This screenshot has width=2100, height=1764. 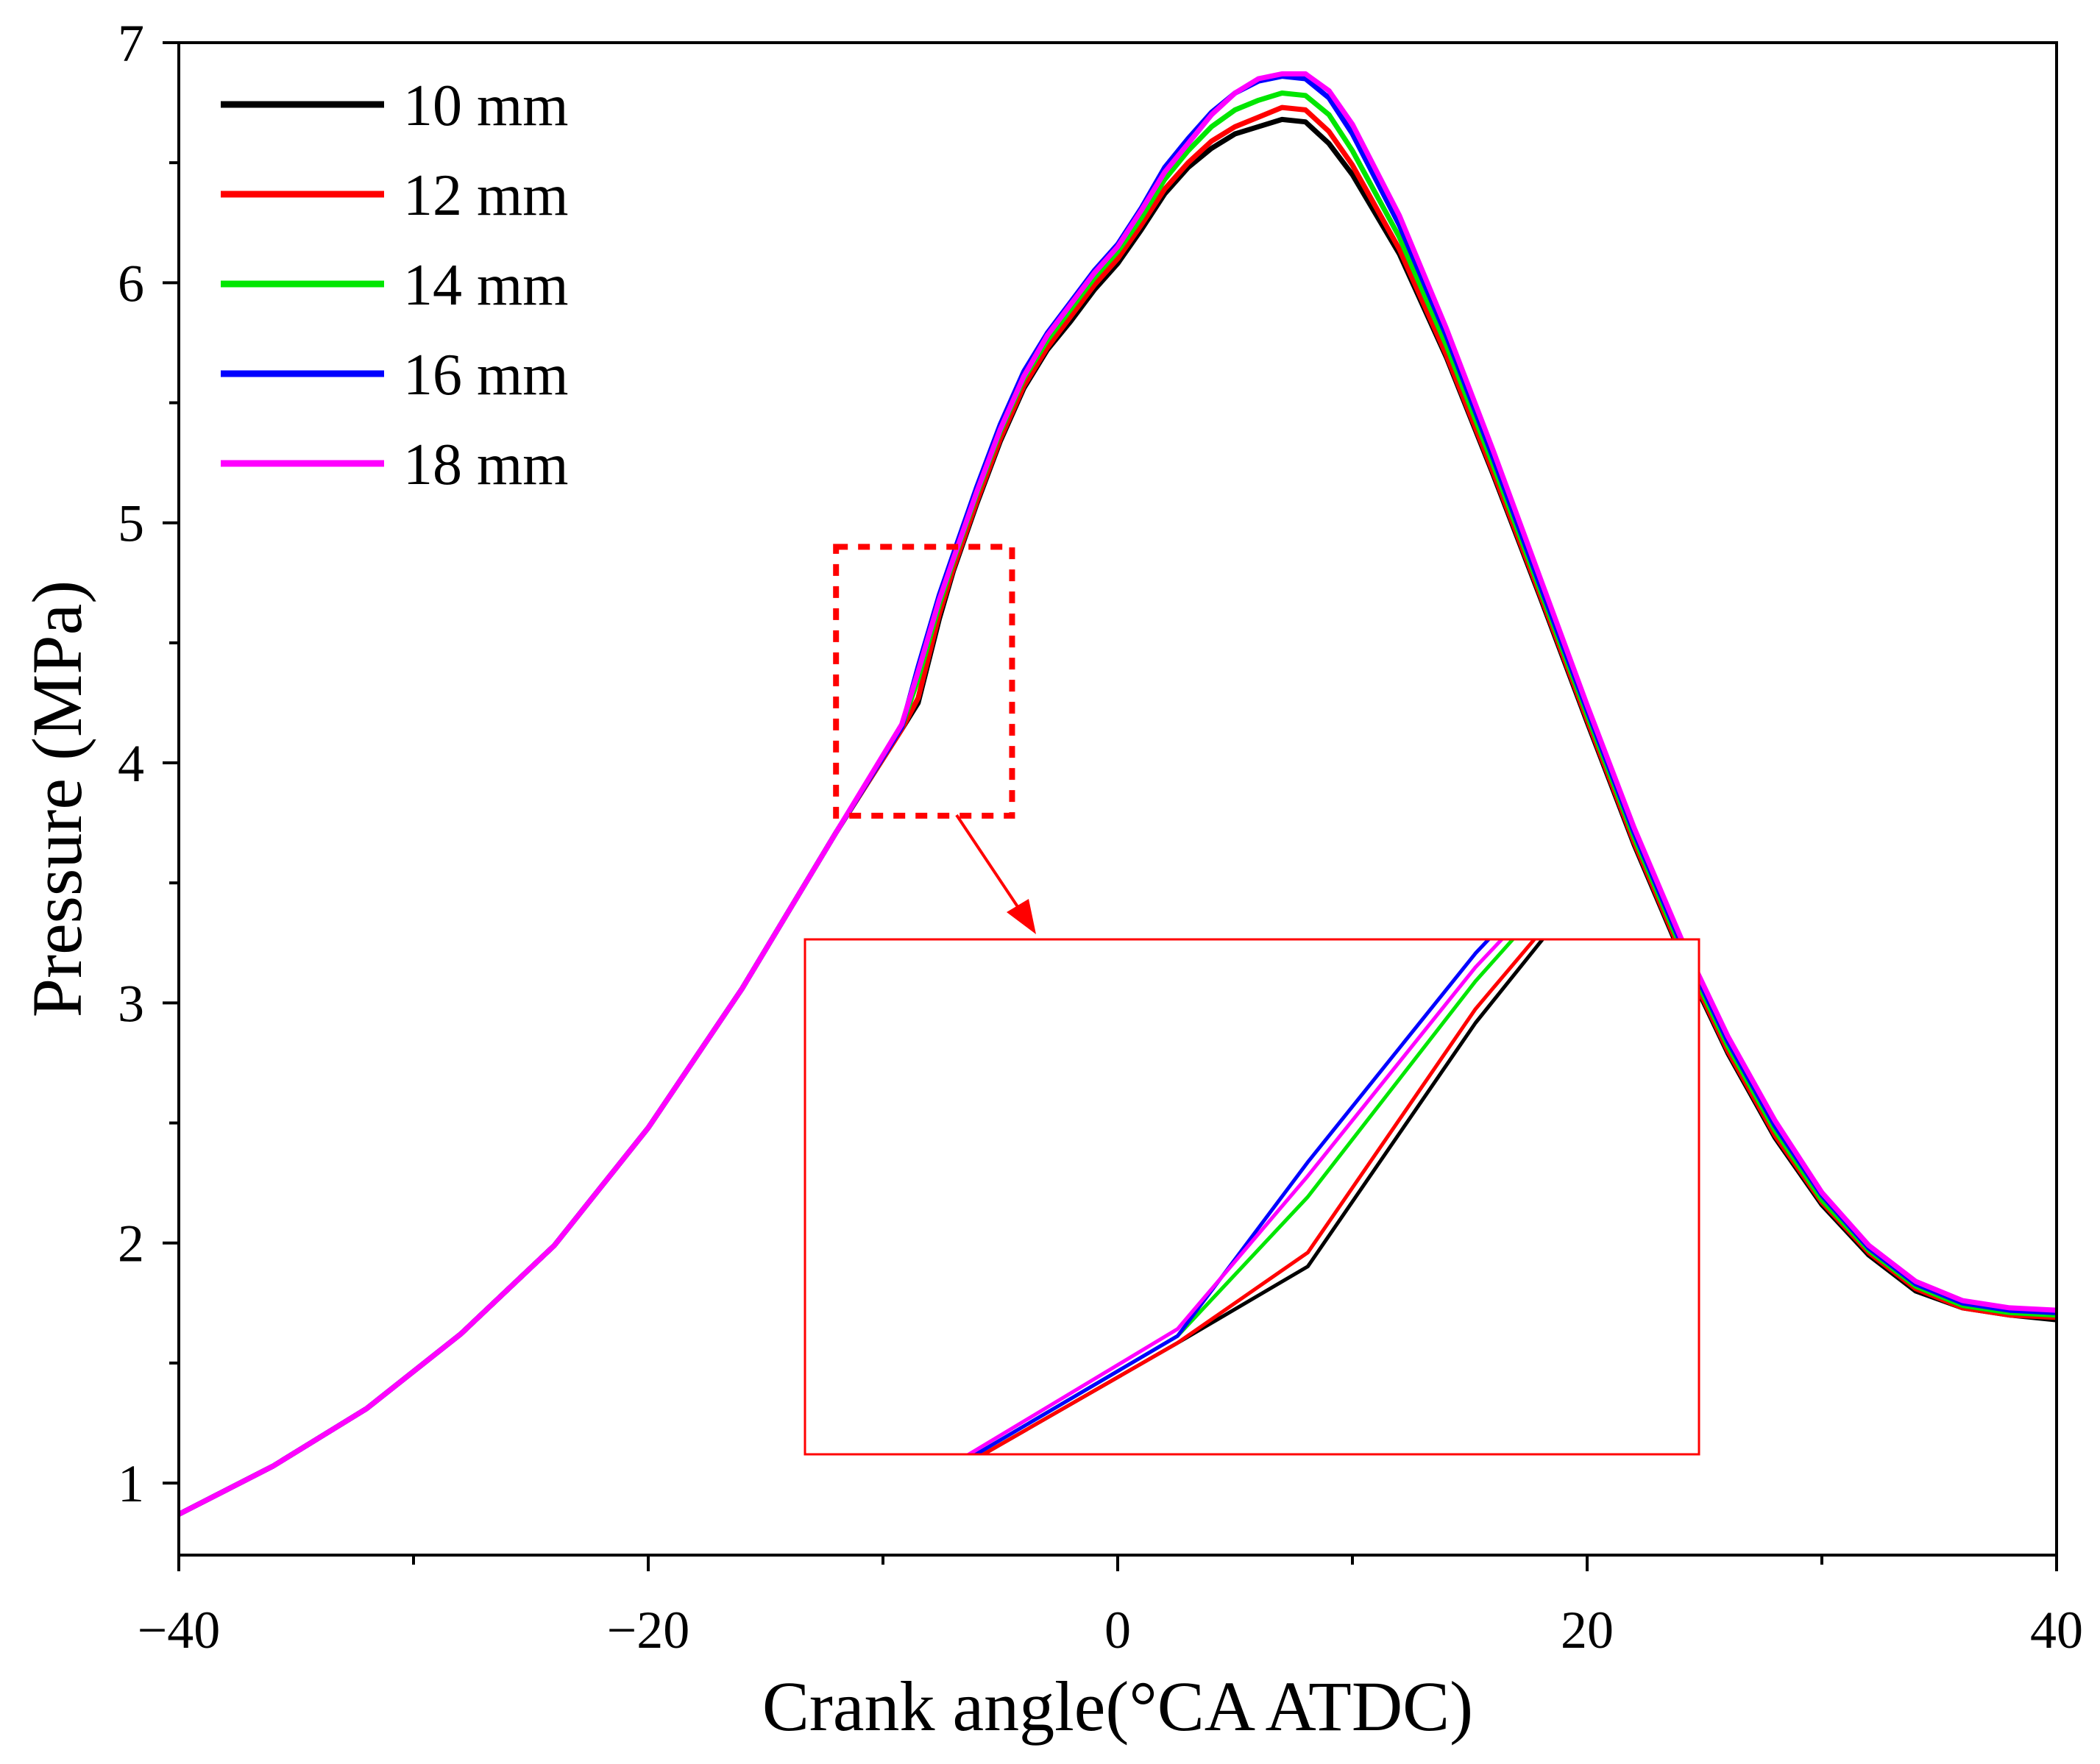 I want to click on y-axis-title: Pressure (MPa), so click(x=57, y=799).